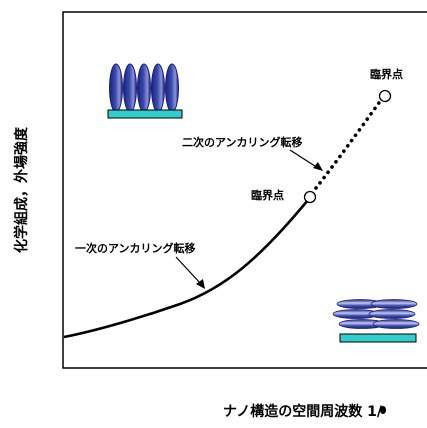  I want to click on x-axis-label: ナノ構造の空間周波数 1/, so click(303, 411).